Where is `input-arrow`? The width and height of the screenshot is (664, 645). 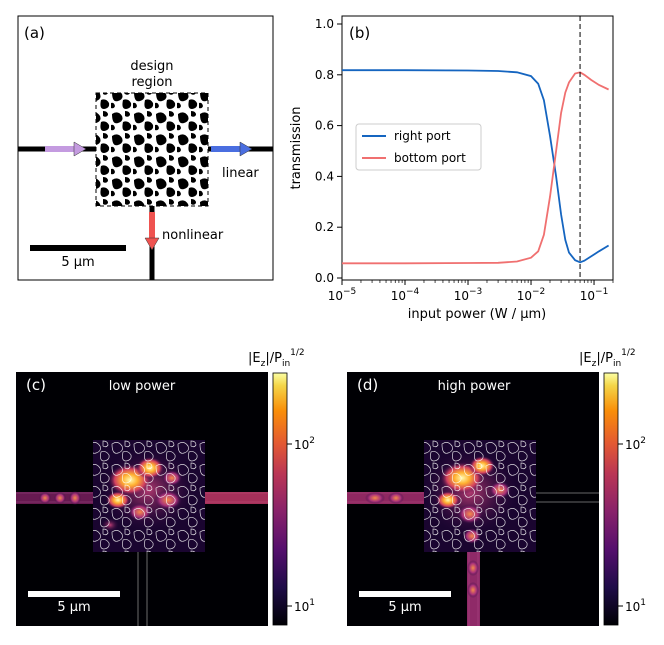 input-arrow is located at coordinates (66, 149).